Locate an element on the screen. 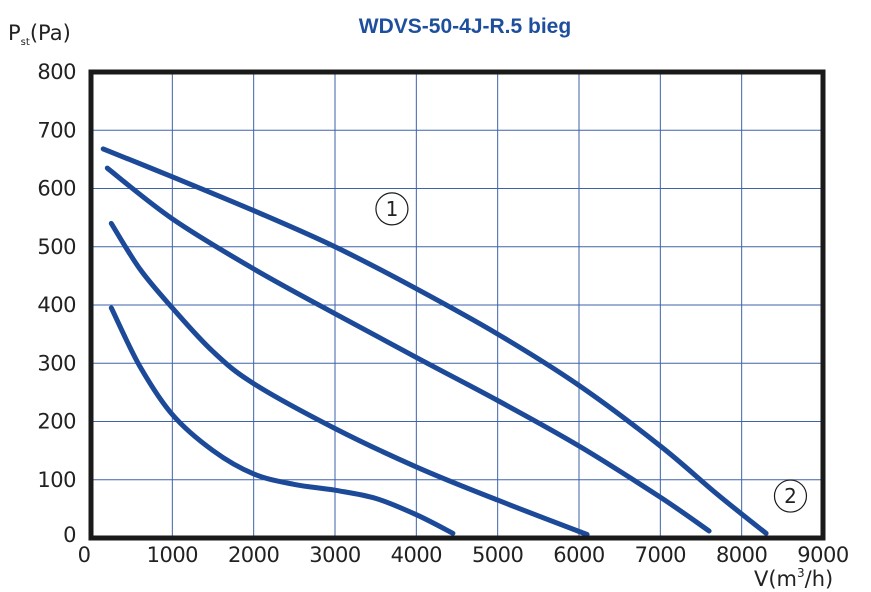 This screenshot has height=592, width=871. x-tick-label: 4000 is located at coordinates (416, 555).